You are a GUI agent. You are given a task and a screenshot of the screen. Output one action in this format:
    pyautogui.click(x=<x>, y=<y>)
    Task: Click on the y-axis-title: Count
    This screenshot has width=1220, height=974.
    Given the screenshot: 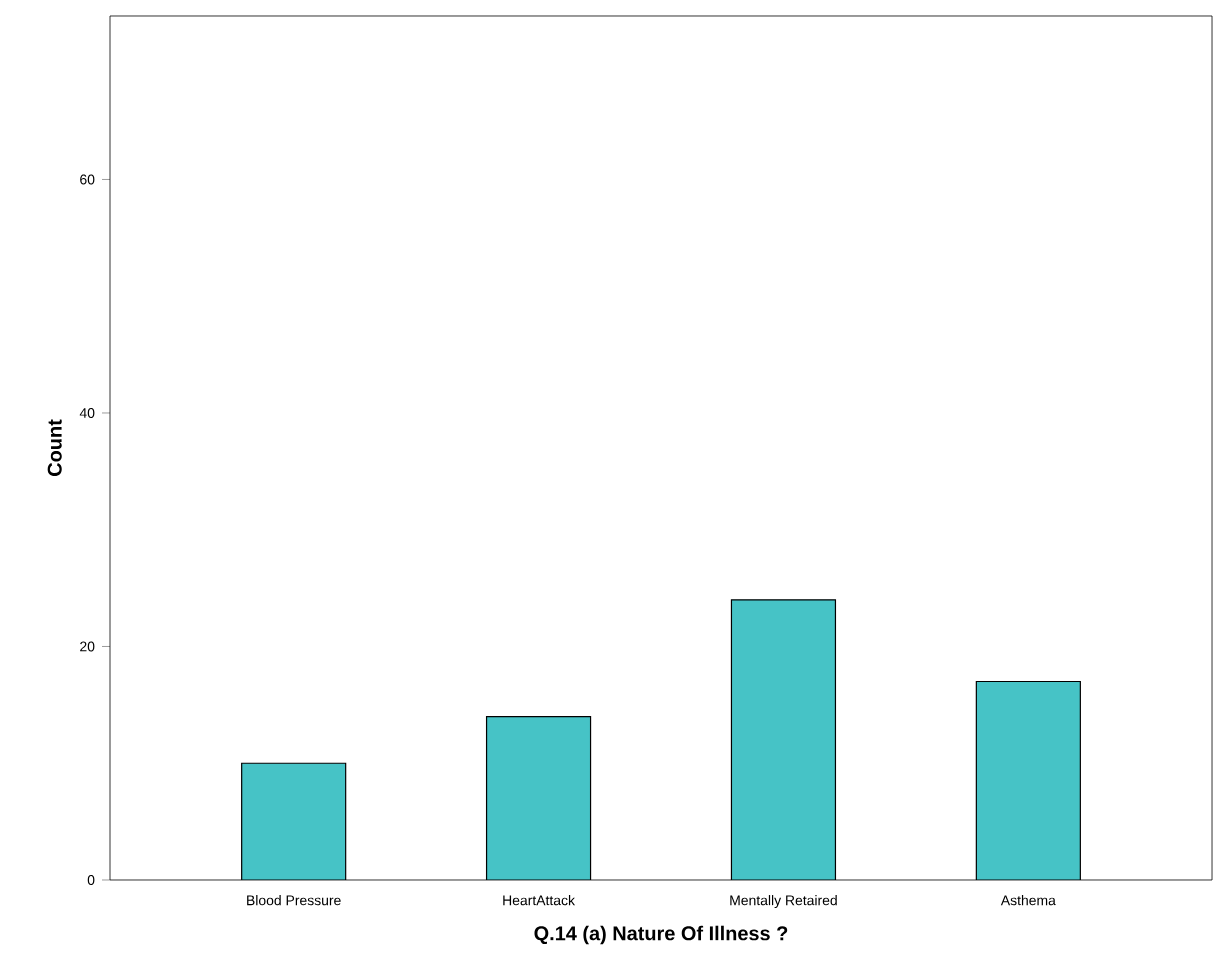 What is the action you would take?
    pyautogui.click(x=54, y=447)
    